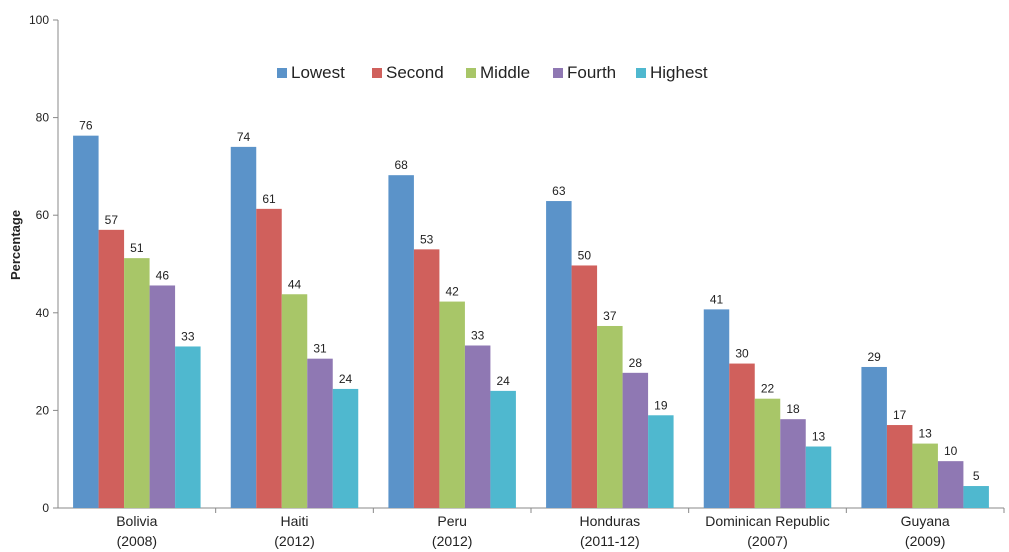 The width and height of the screenshot is (1009, 552). What do you see at coordinates (679, 72) in the screenshot?
I see `legend-label-highest: Highest` at bounding box center [679, 72].